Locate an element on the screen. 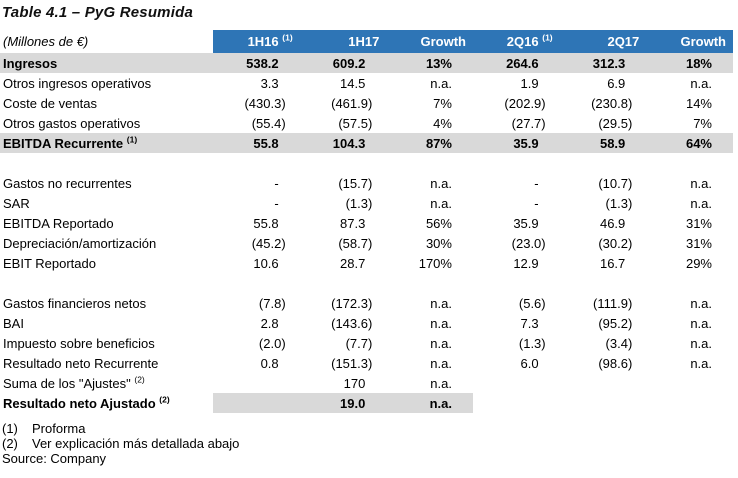 The width and height of the screenshot is (738, 478). row-label: Depreciación/amortización is located at coordinates (80, 243).